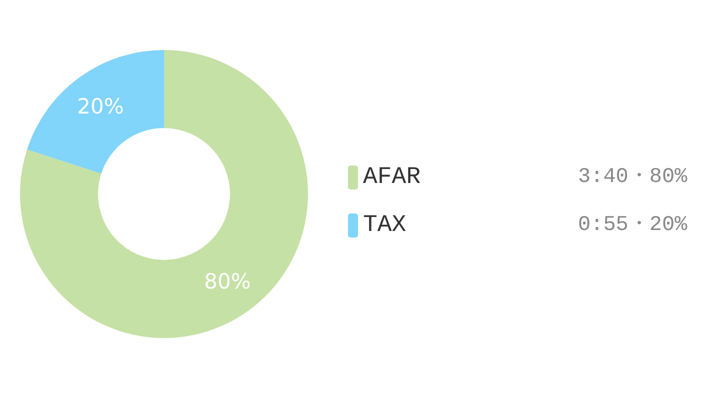  Describe the element at coordinates (392, 177) in the screenshot. I see `legend-label: AFAR` at that location.